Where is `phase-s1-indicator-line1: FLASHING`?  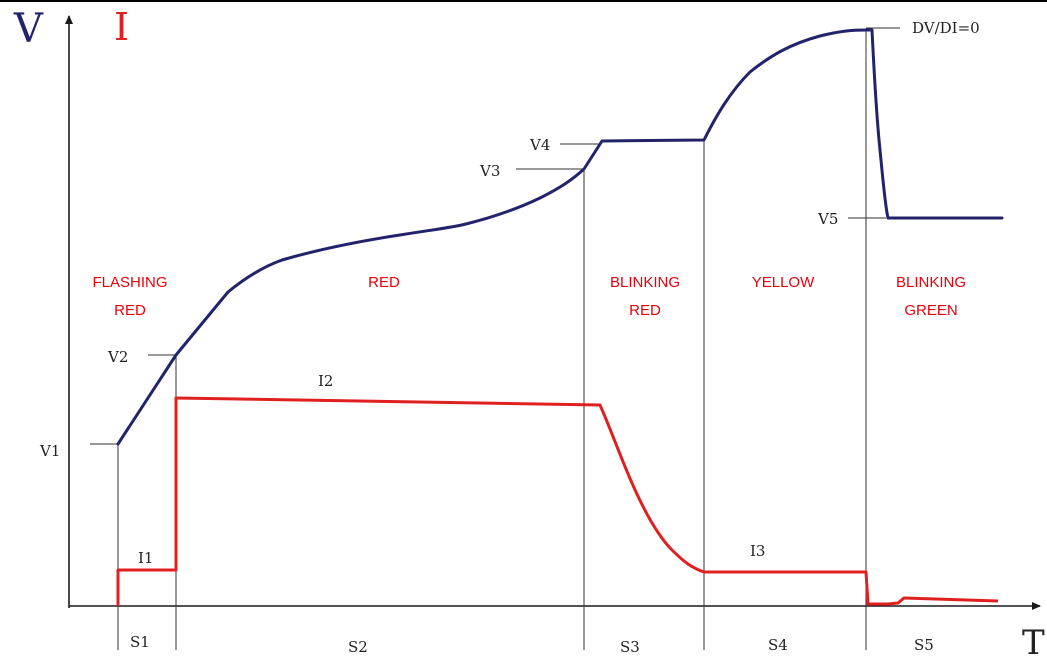 phase-s1-indicator-line1: FLASHING is located at coordinates (129, 282).